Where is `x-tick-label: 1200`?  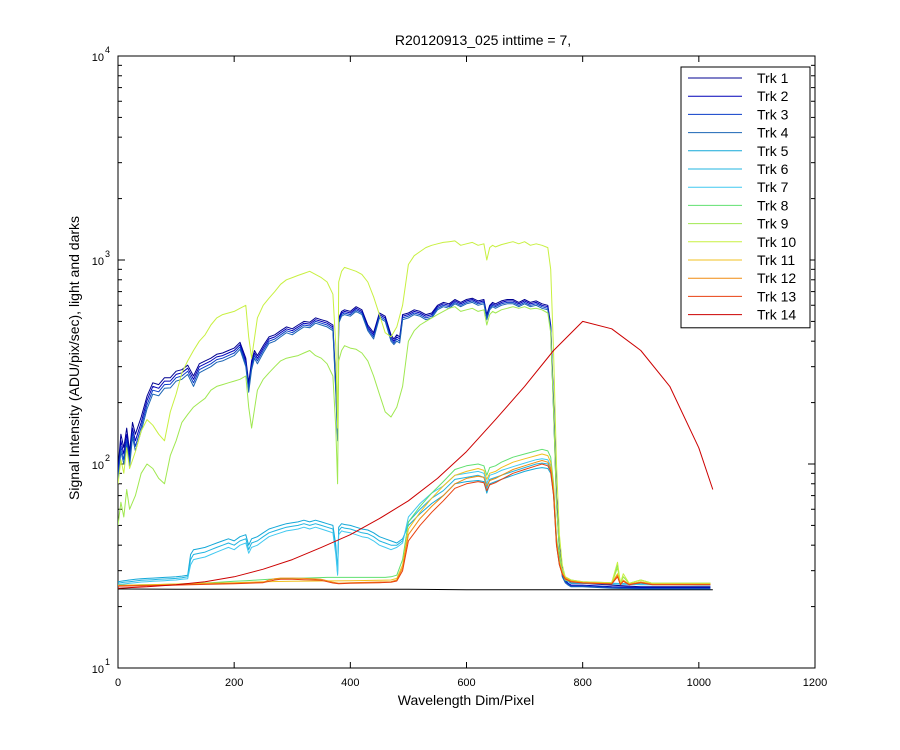 x-tick-label: 1200 is located at coordinates (815, 683).